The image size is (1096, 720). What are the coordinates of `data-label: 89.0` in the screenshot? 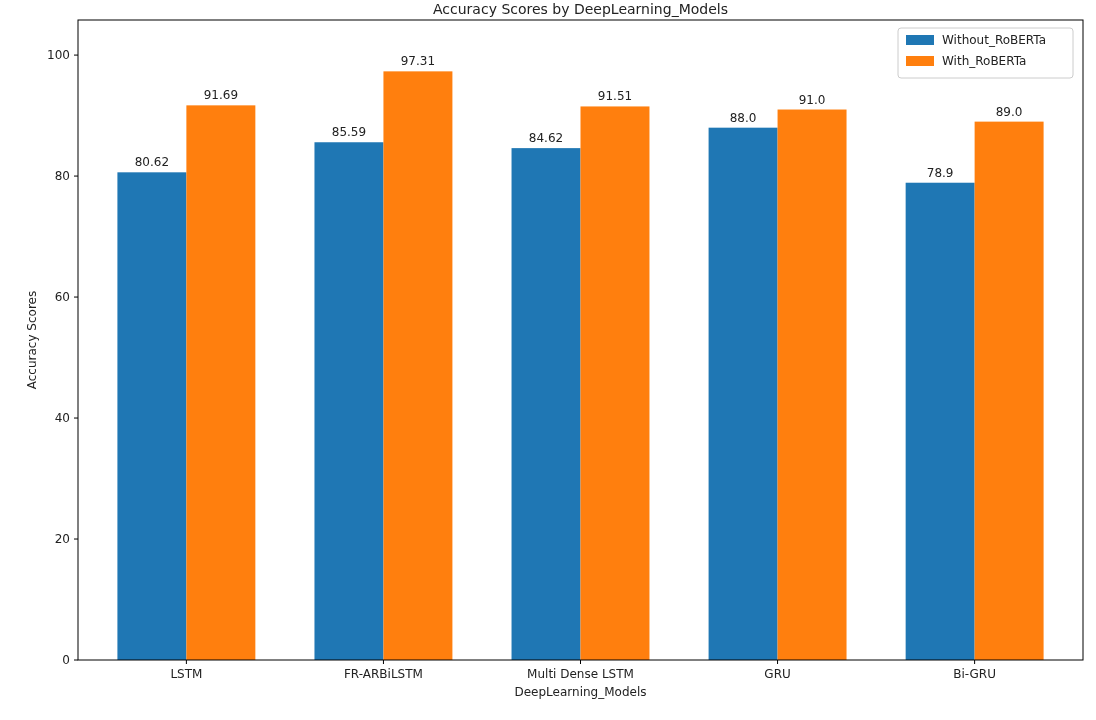 It's located at (1009, 111).